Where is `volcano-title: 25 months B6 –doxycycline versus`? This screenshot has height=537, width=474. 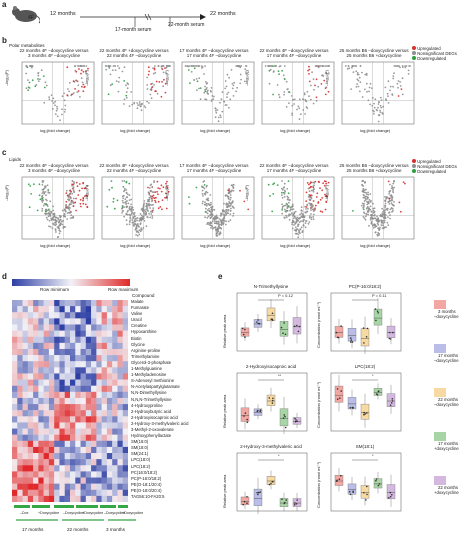 volcano-title: 25 months B6 –doxycycline versus is located at coordinates (374, 165).